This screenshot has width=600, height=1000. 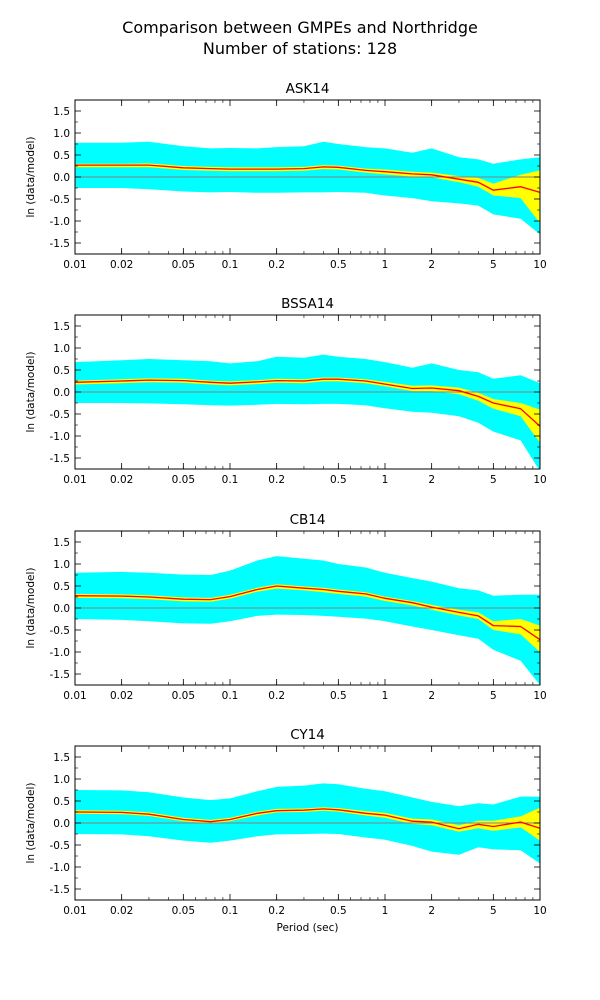 I want to click on panel-title: CB14, so click(x=308, y=520).